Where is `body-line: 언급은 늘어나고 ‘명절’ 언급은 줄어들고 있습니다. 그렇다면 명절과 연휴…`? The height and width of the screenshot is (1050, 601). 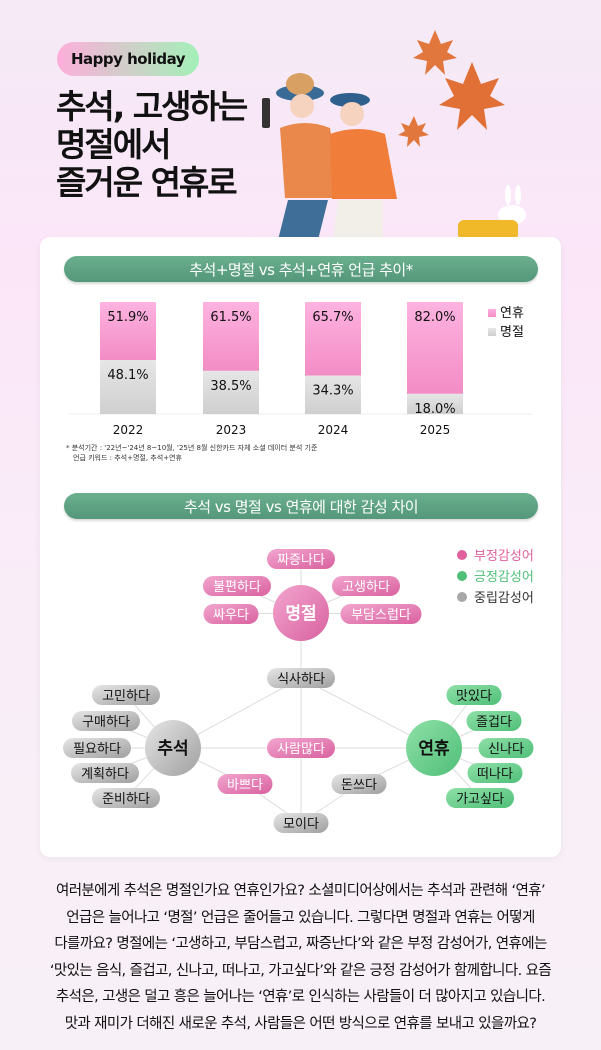
body-line: 언급은 늘어나고 ‘명절’ 언급은 줄어들고 있습니다. 그렇다면 명절과 연휴… is located at coordinates (300, 917).